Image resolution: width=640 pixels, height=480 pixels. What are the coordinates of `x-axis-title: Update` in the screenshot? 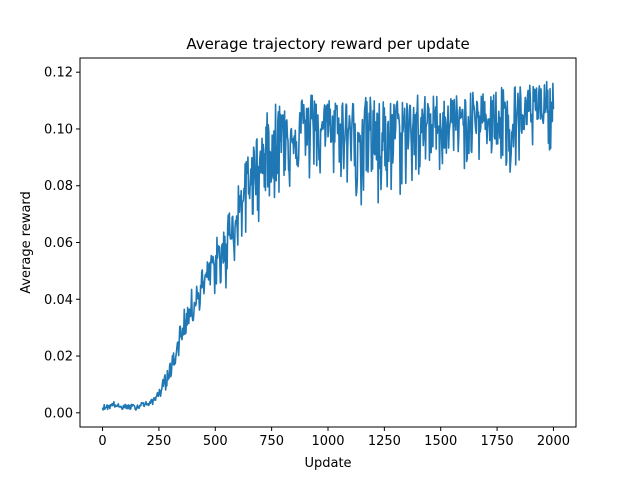 It's located at (327, 463).